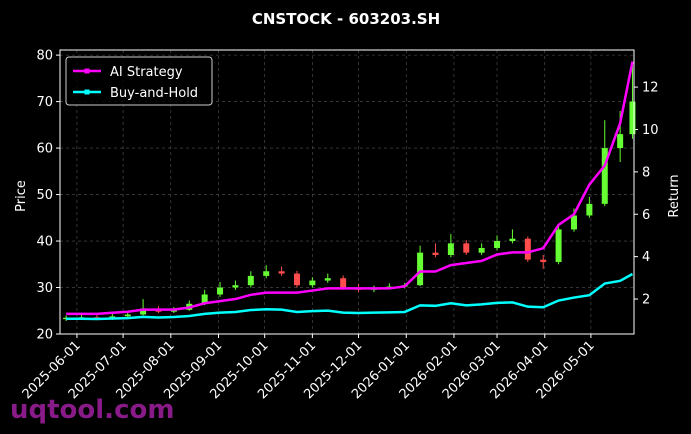  Describe the element at coordinates (674, 195) in the screenshot. I see `y2-axis-label: Return` at that location.